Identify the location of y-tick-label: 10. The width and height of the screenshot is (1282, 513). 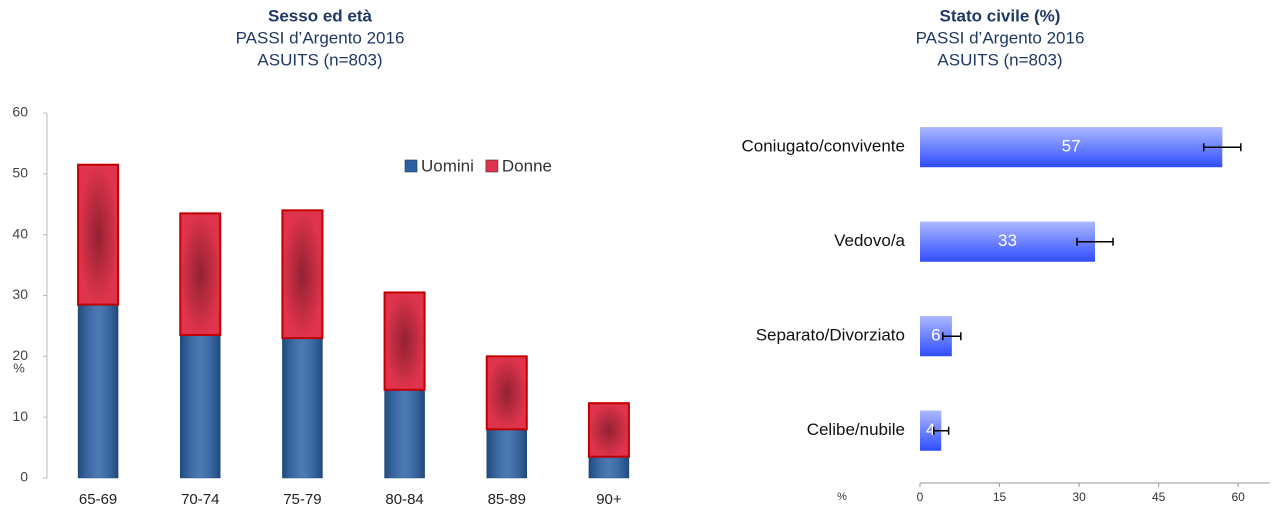
(20, 416).